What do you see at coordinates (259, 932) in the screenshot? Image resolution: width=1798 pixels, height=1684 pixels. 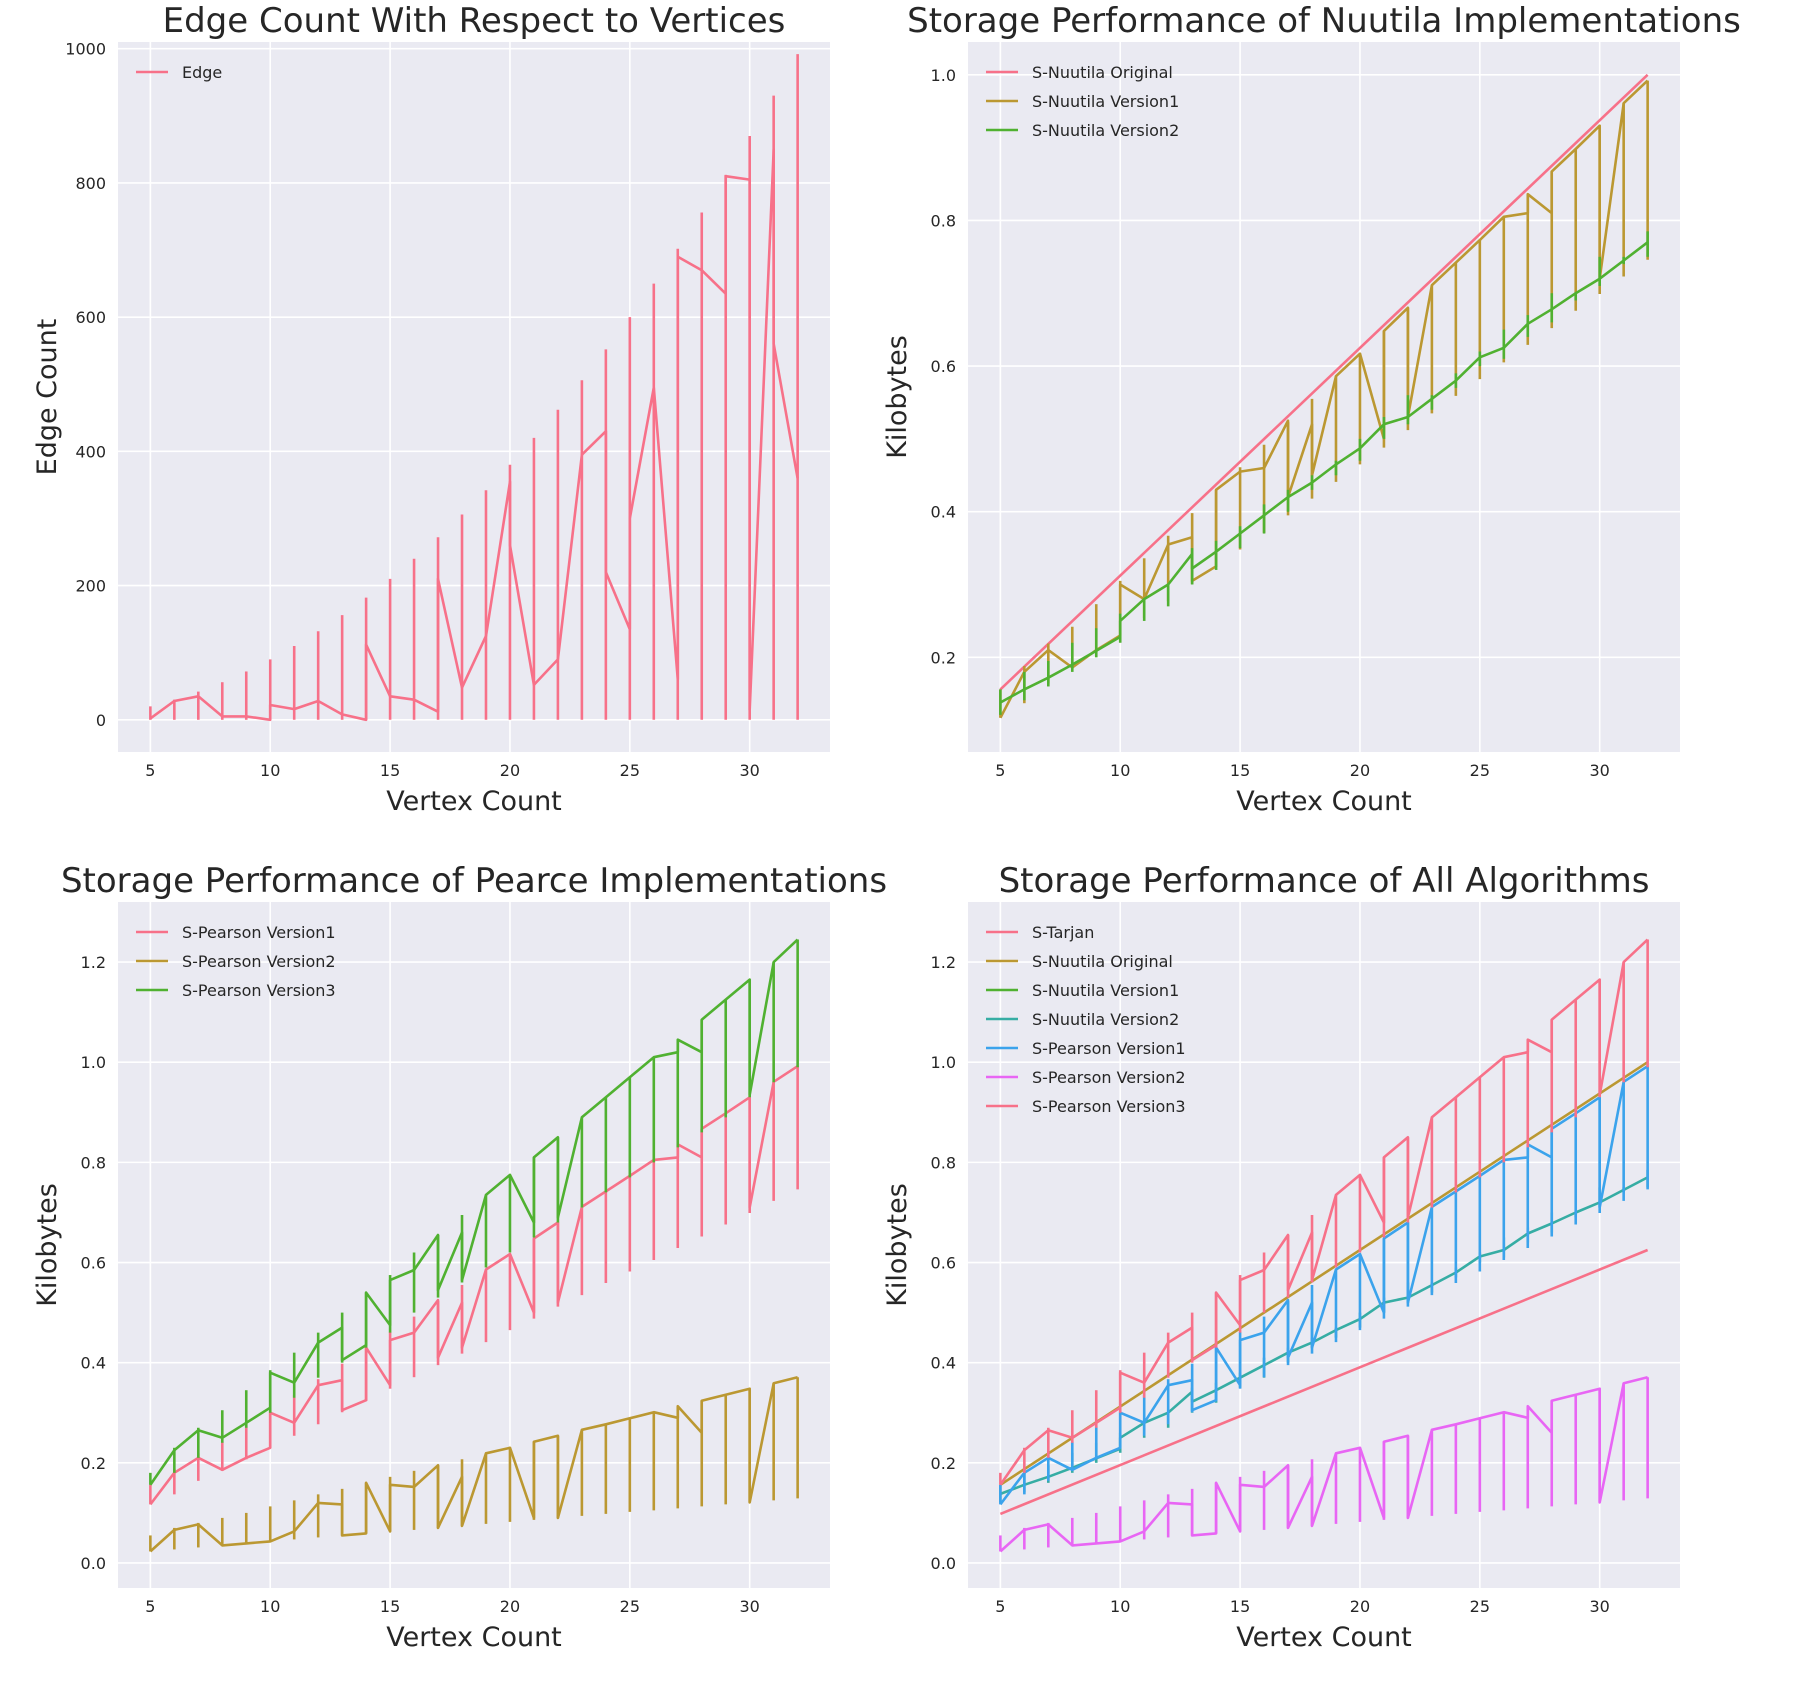 I see `legend-entry: S-Pearson Version1` at bounding box center [259, 932].